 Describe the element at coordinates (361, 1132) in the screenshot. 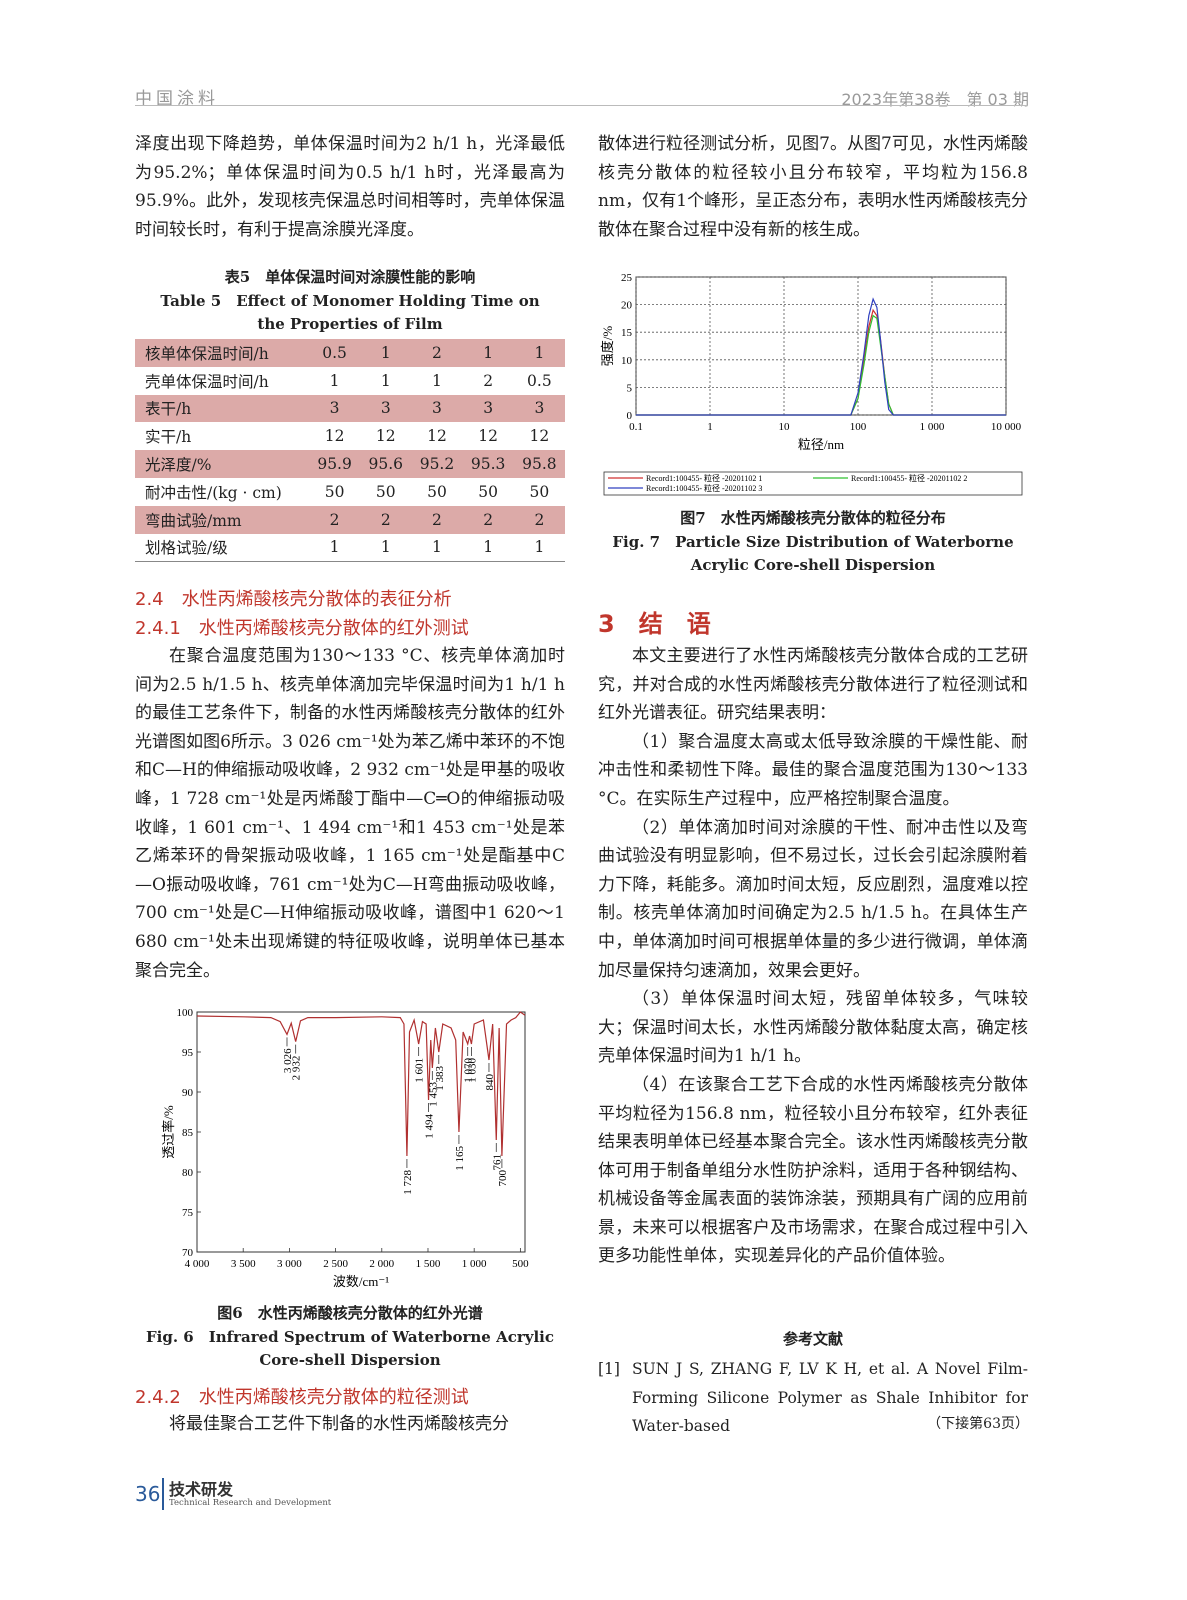

I see `plot-frame` at that location.